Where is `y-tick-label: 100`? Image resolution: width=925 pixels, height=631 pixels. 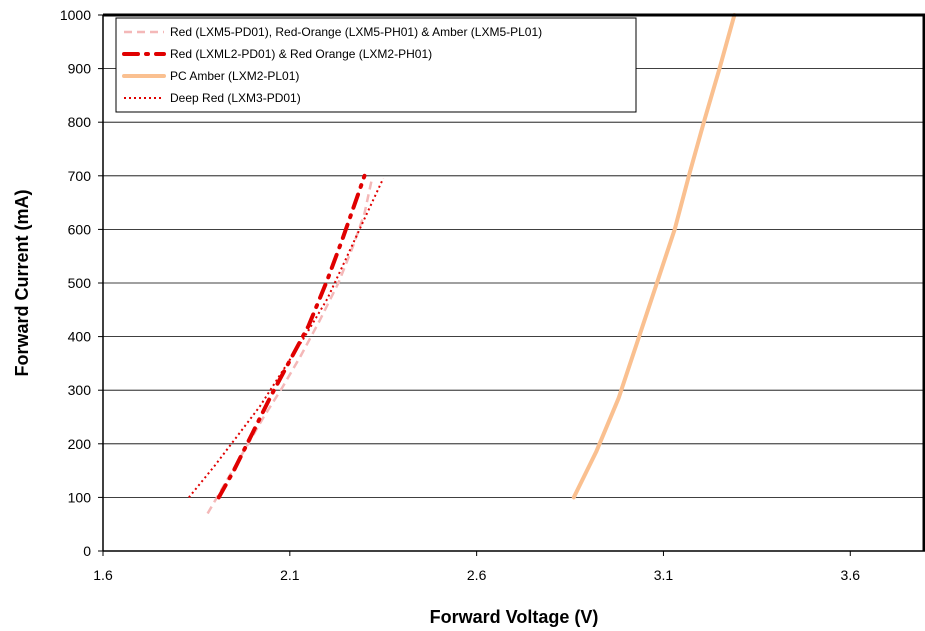 y-tick-label: 100 is located at coordinates (80, 497).